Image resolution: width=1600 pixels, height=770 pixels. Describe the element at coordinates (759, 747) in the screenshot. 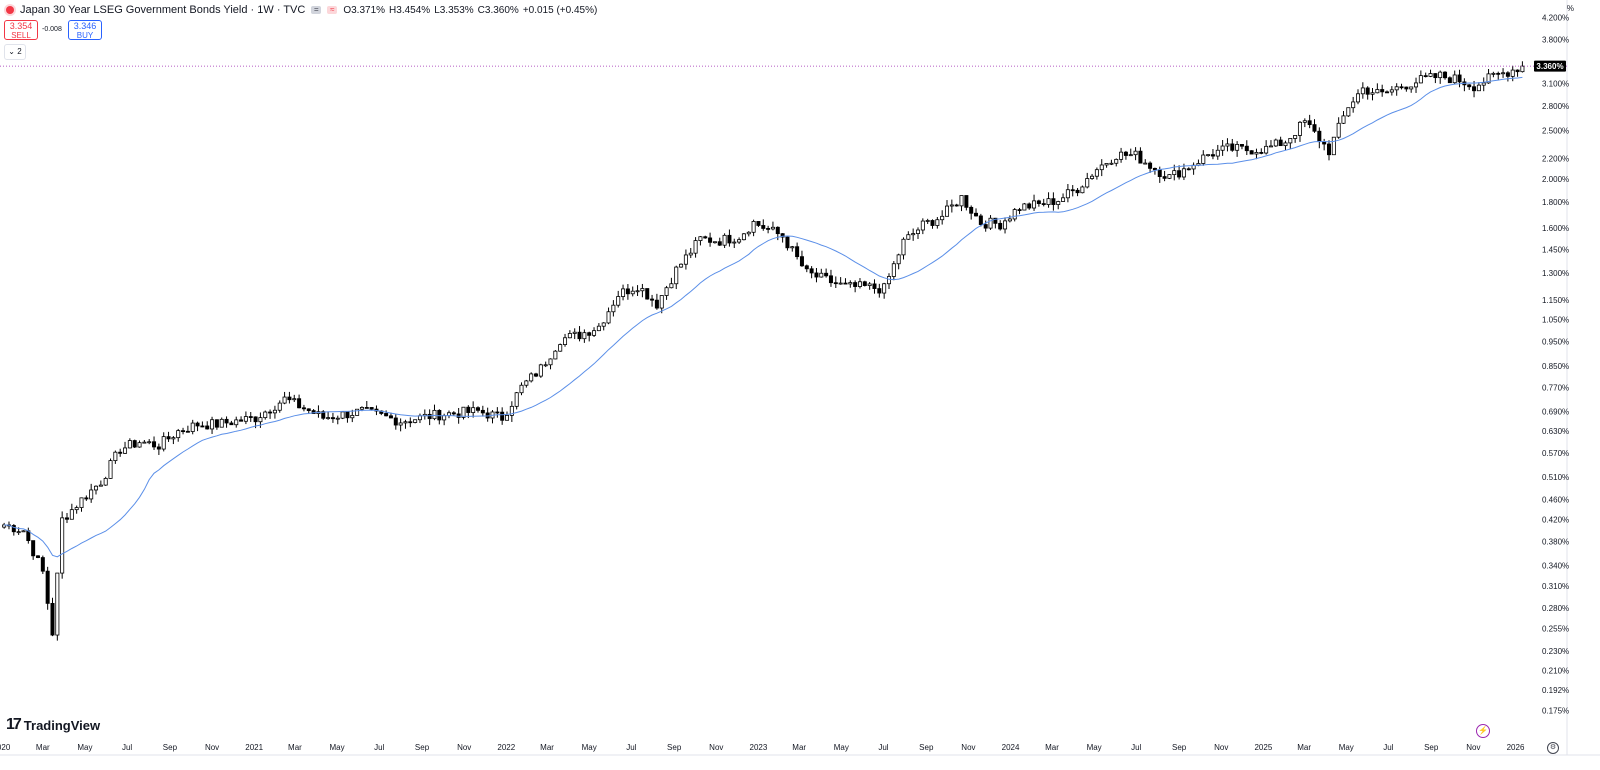

I see `time-tick-label: 2023` at that location.